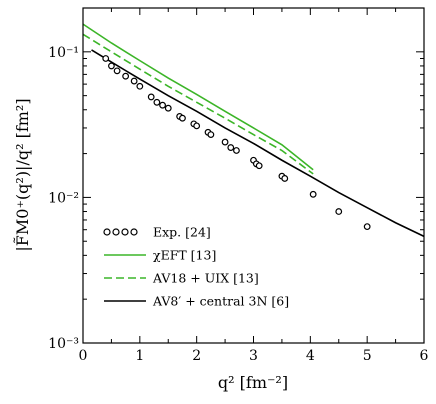 The width and height of the screenshot is (436, 404). I want to click on x-tick-label: 1, so click(139, 356).